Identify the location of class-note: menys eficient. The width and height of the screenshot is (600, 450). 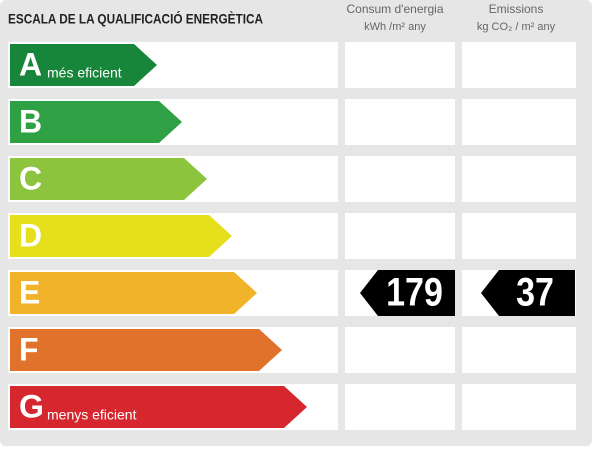
(92, 415).